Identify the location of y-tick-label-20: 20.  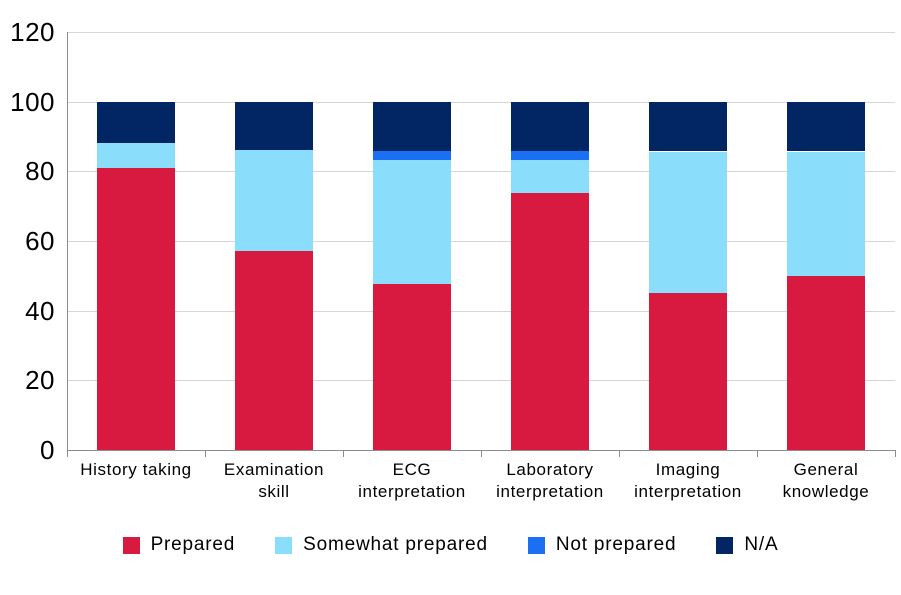
(40, 380).